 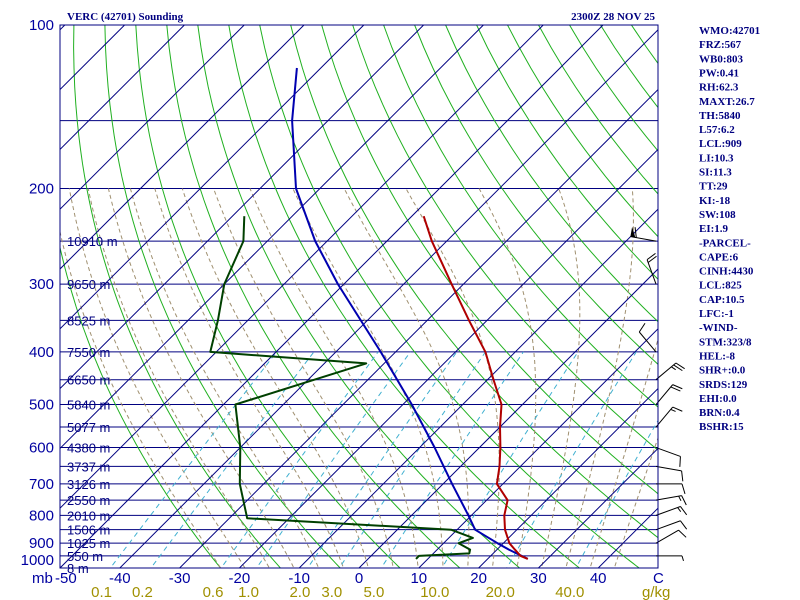 I want to click on sounding-index: BRN:0.4, so click(x=719, y=413).